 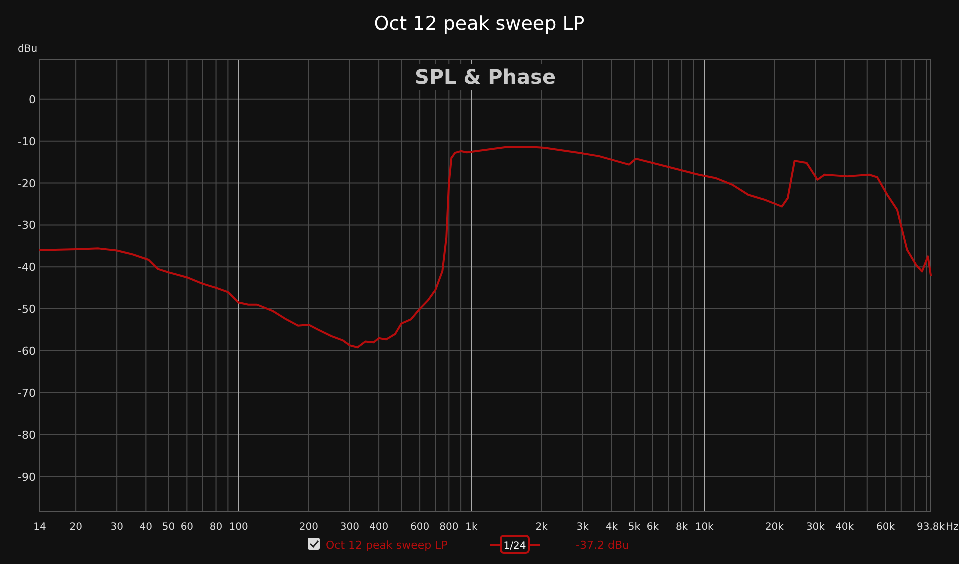 What do you see at coordinates (40, 527) in the screenshot?
I see `x-tick-label: 14` at bounding box center [40, 527].